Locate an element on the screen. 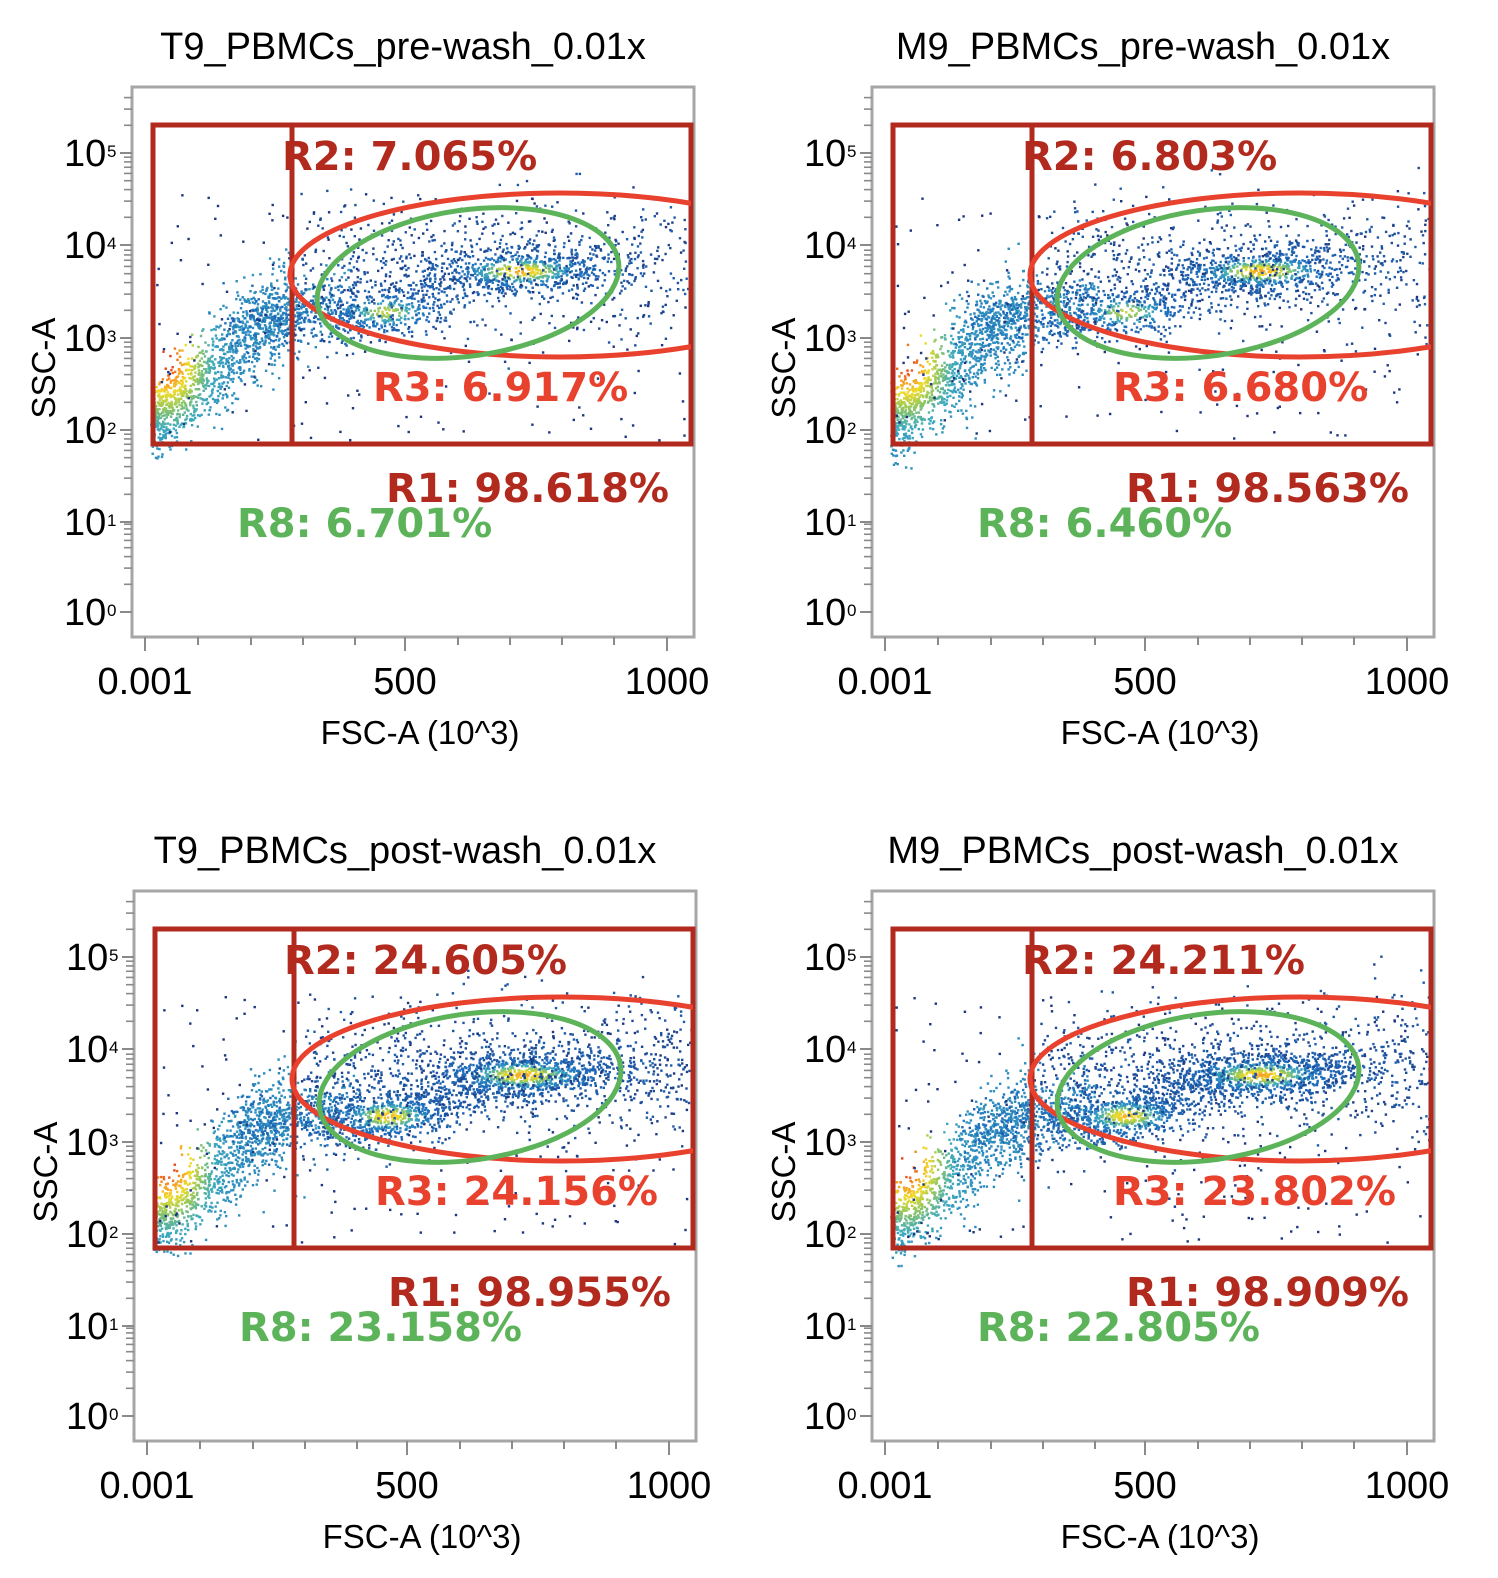 The image size is (1498, 1578). gate-r8-ellipse is located at coordinates (467, 283).